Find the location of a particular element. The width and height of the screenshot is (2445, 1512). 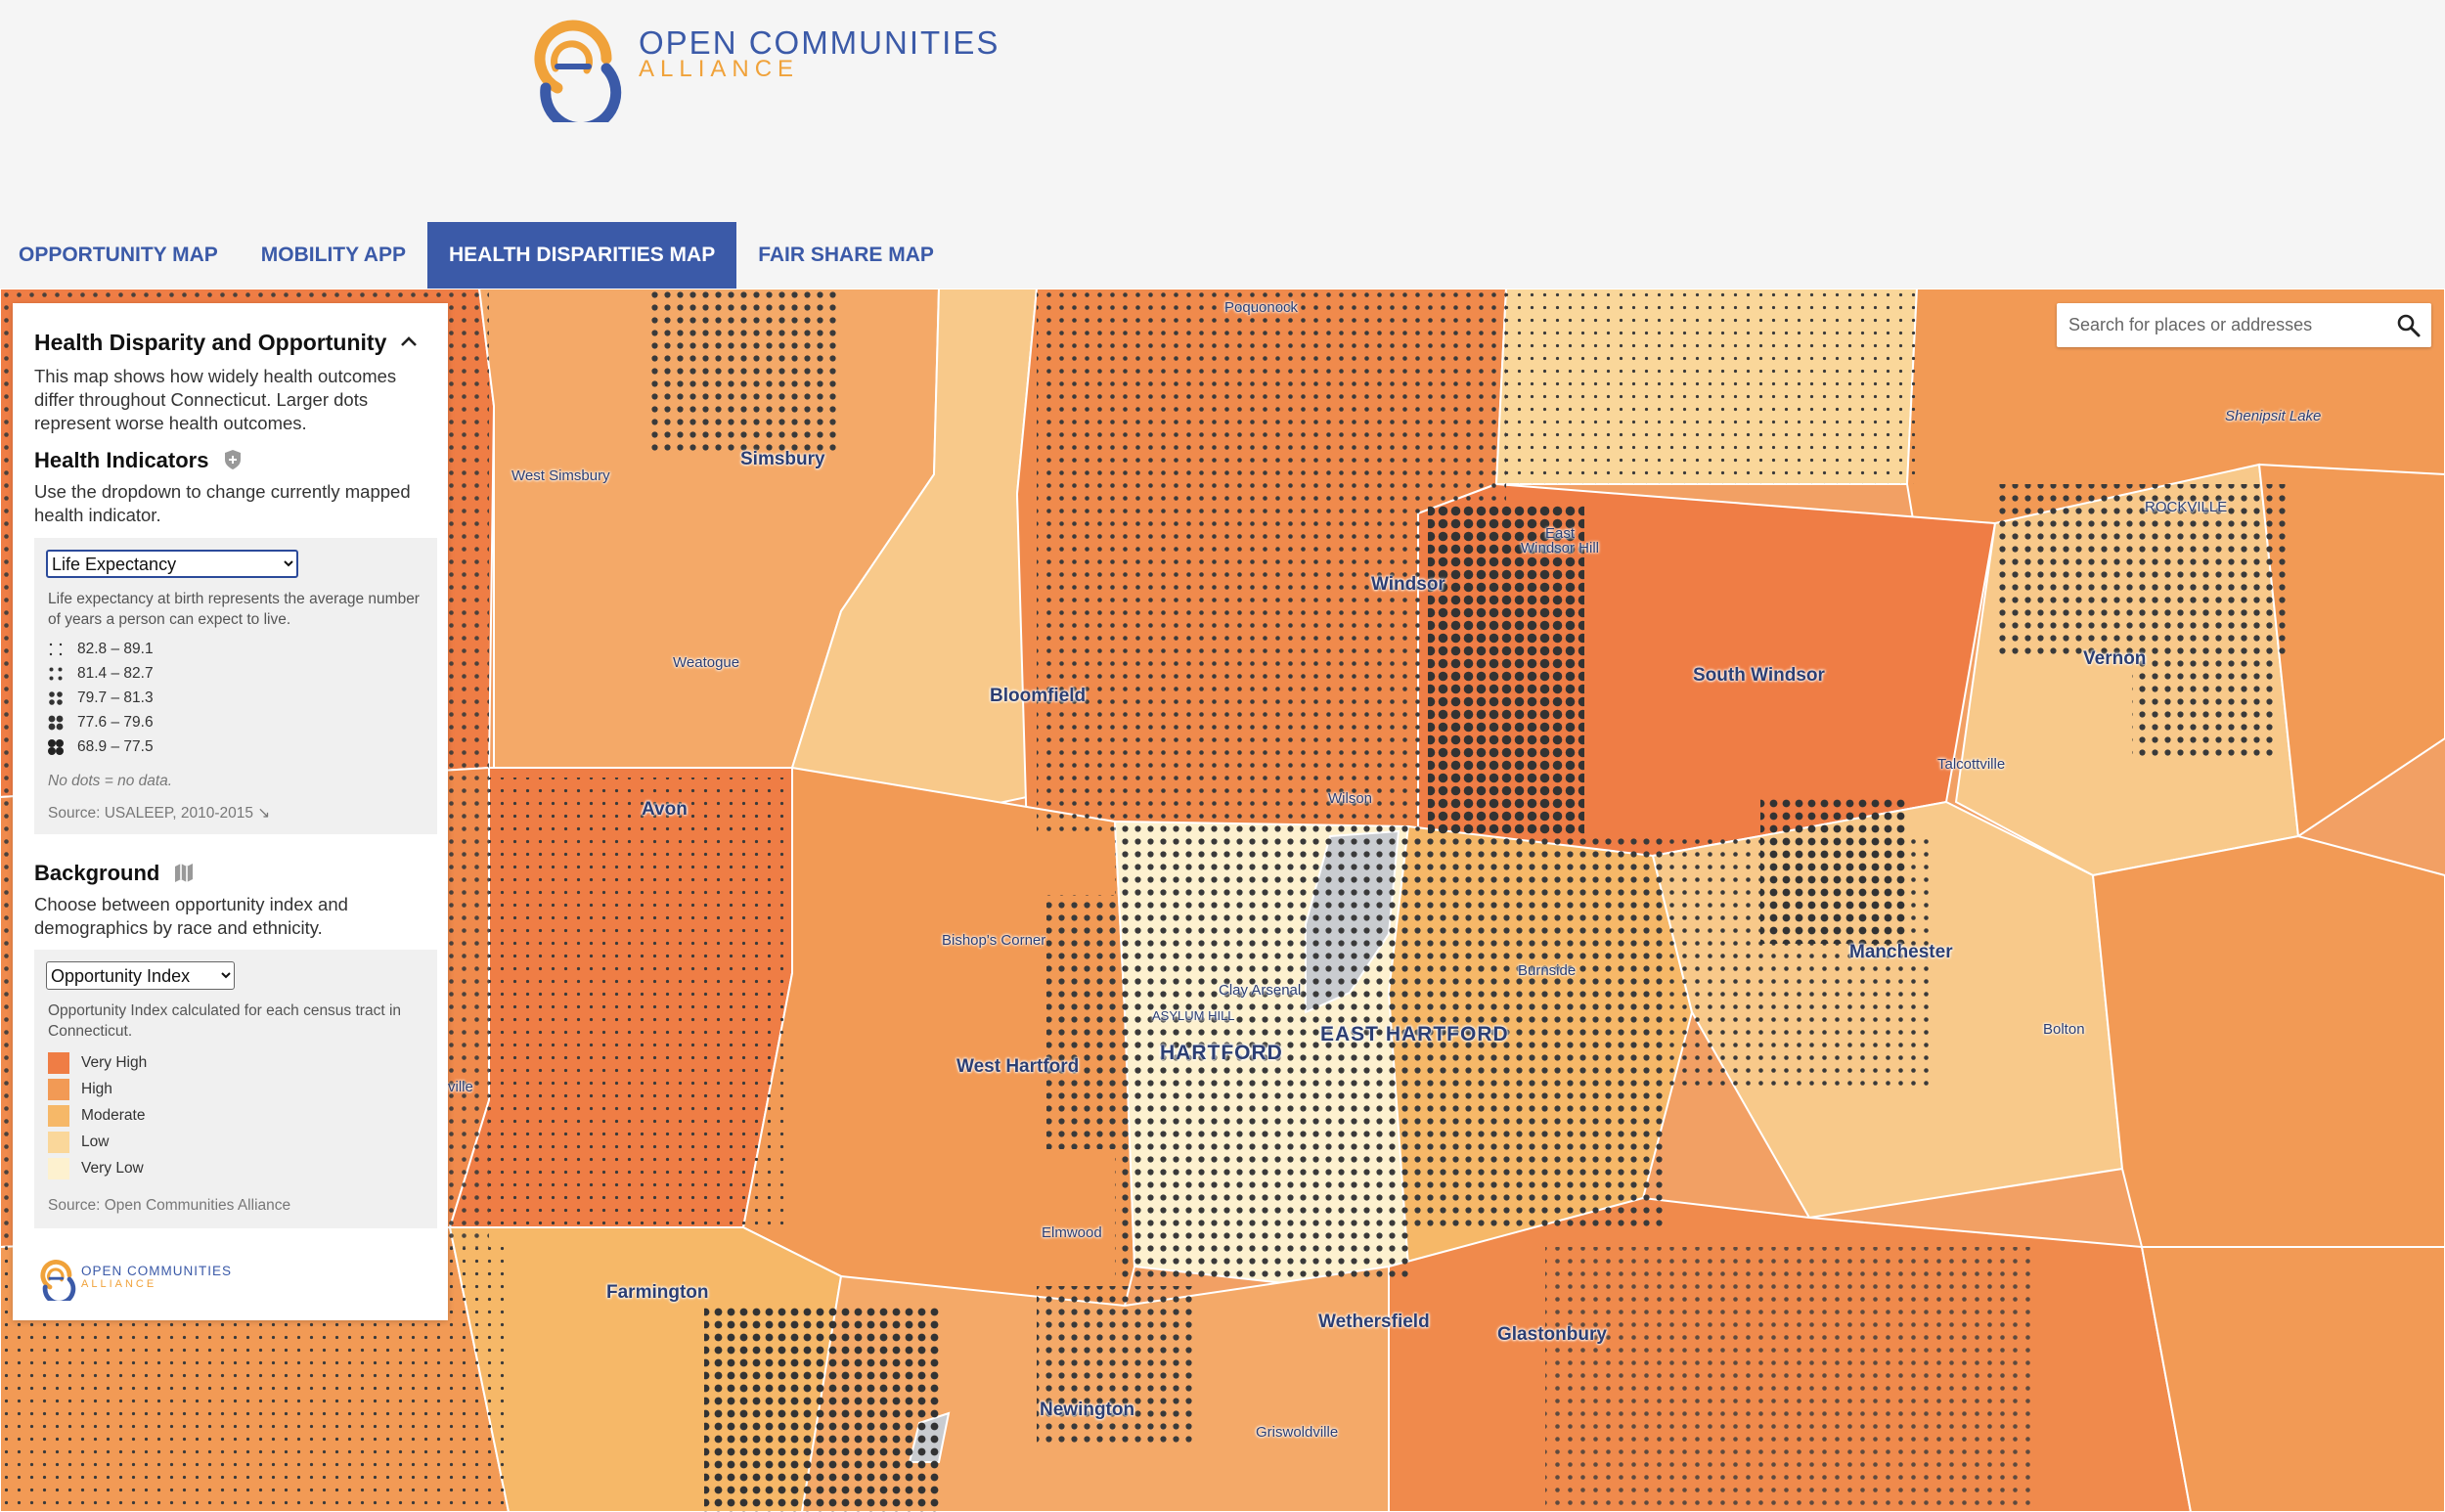

place-label: HARTFORD is located at coordinates (1221, 1053).